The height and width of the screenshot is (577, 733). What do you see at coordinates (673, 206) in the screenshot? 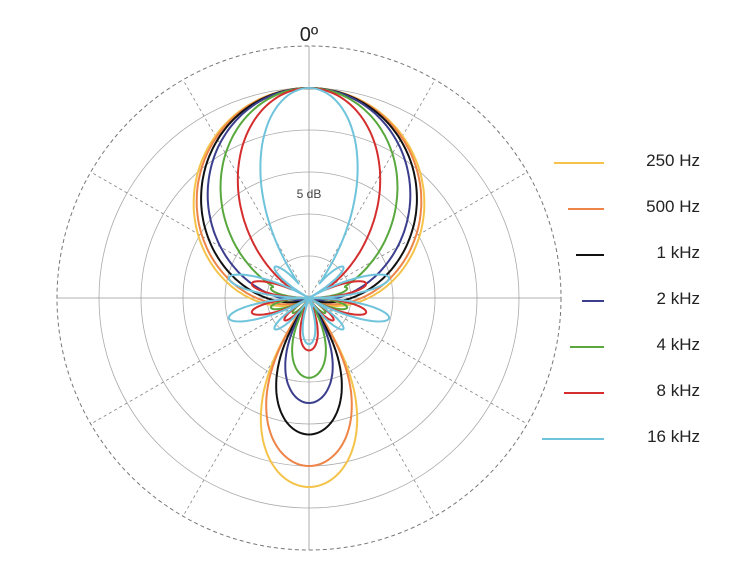
I see `legend-label: 500 Hz` at bounding box center [673, 206].